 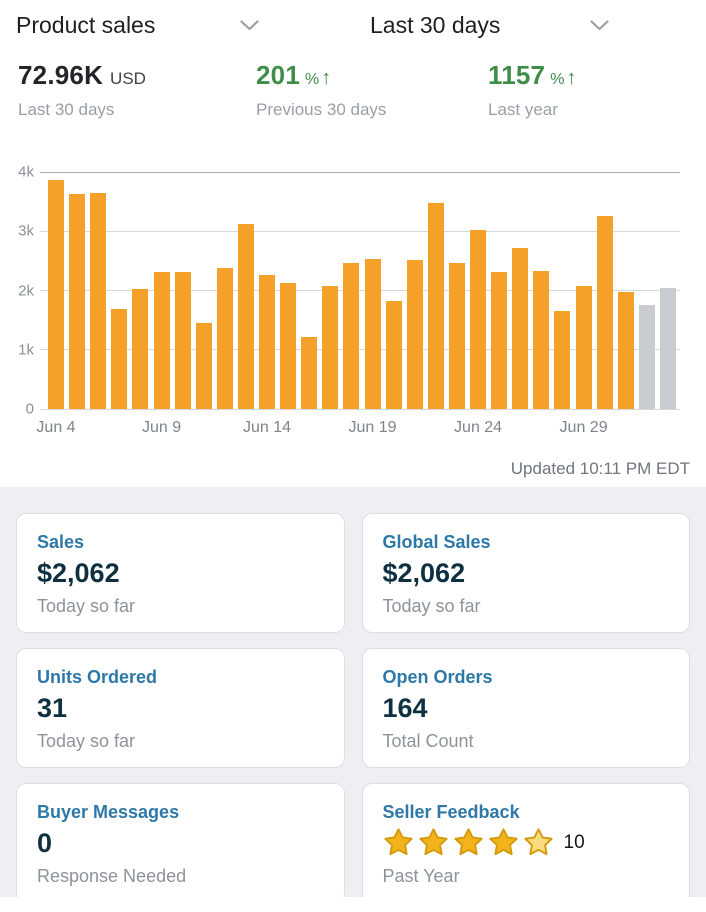 I want to click on total-sales-value: 72.96K, so click(x=61, y=75).